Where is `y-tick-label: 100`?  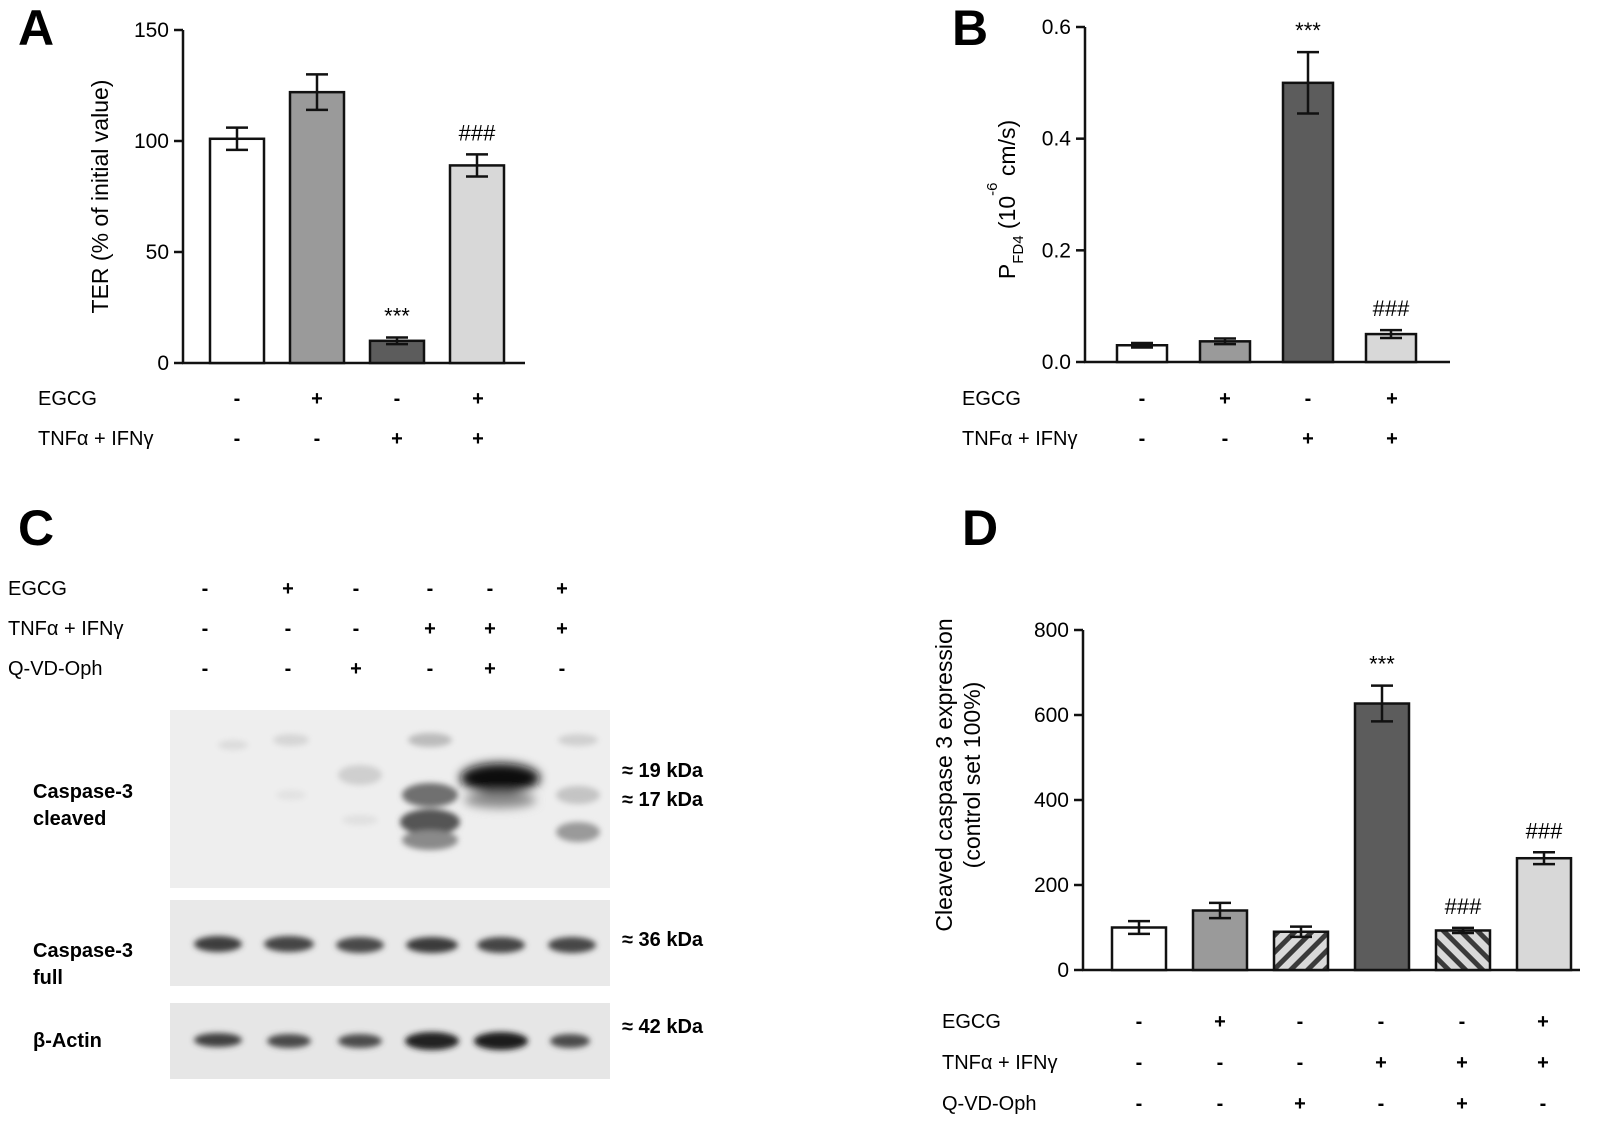 y-tick-label: 100 is located at coordinates (151, 141).